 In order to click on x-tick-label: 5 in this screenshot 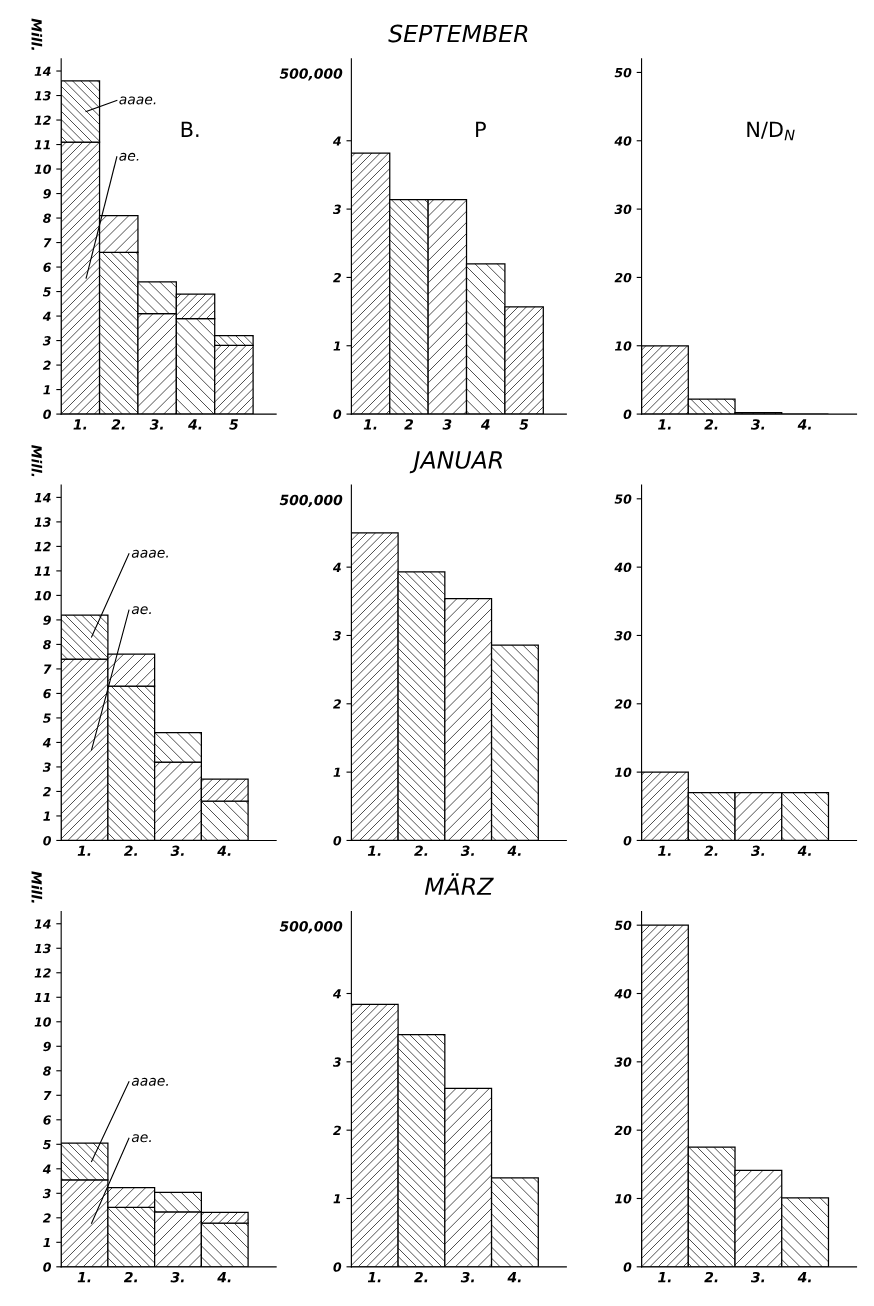, I will do `click(234, 424)`.